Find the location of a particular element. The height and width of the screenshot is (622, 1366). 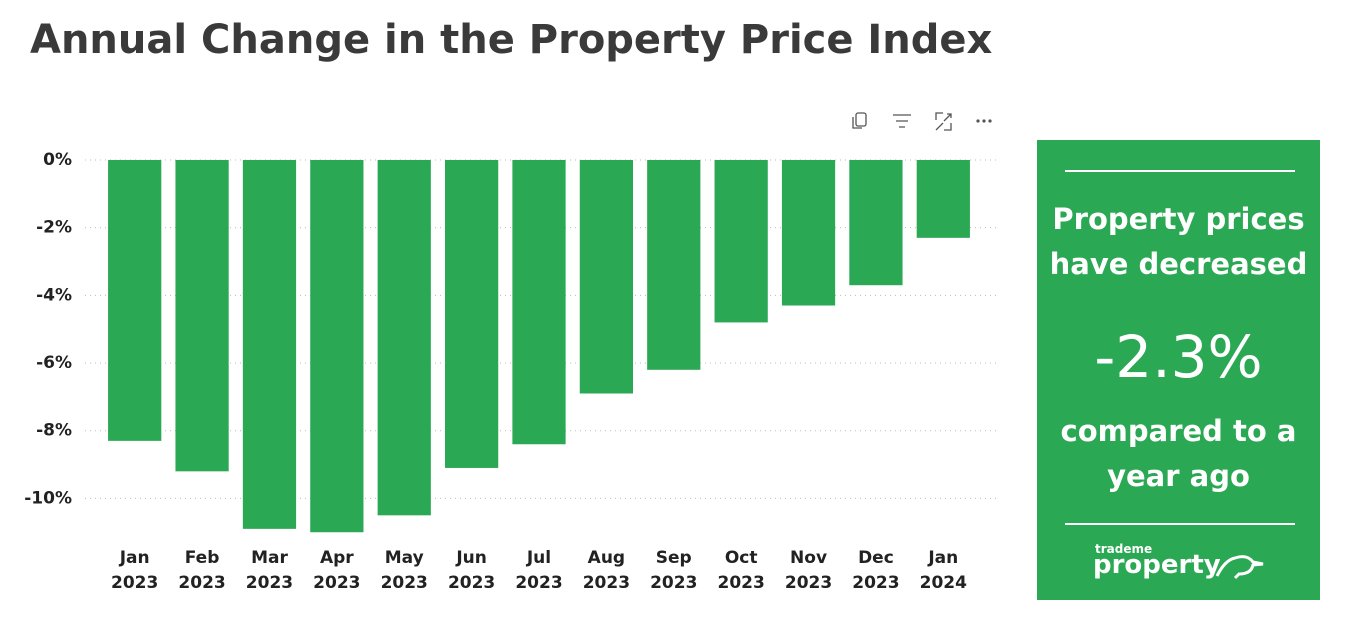

x-tick-label: Sep 2023 is located at coordinates (673, 570).